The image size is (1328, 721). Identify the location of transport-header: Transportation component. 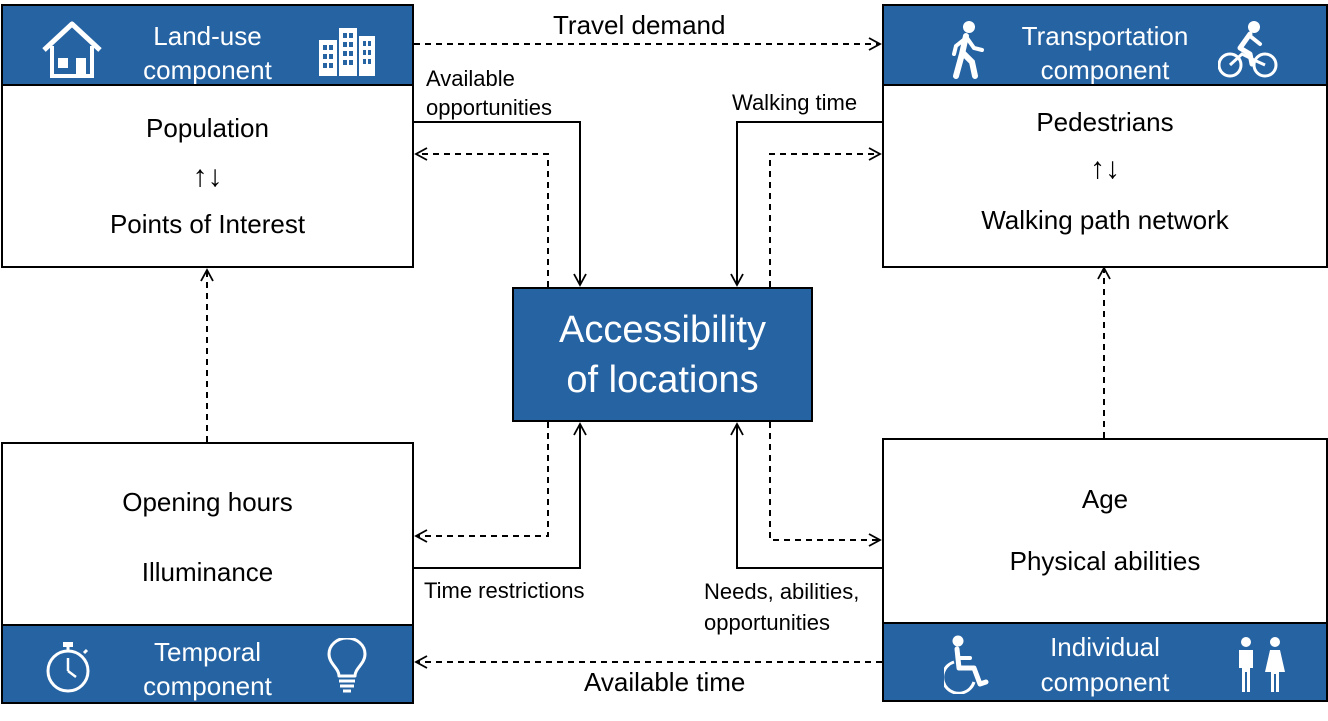
(1105, 45).